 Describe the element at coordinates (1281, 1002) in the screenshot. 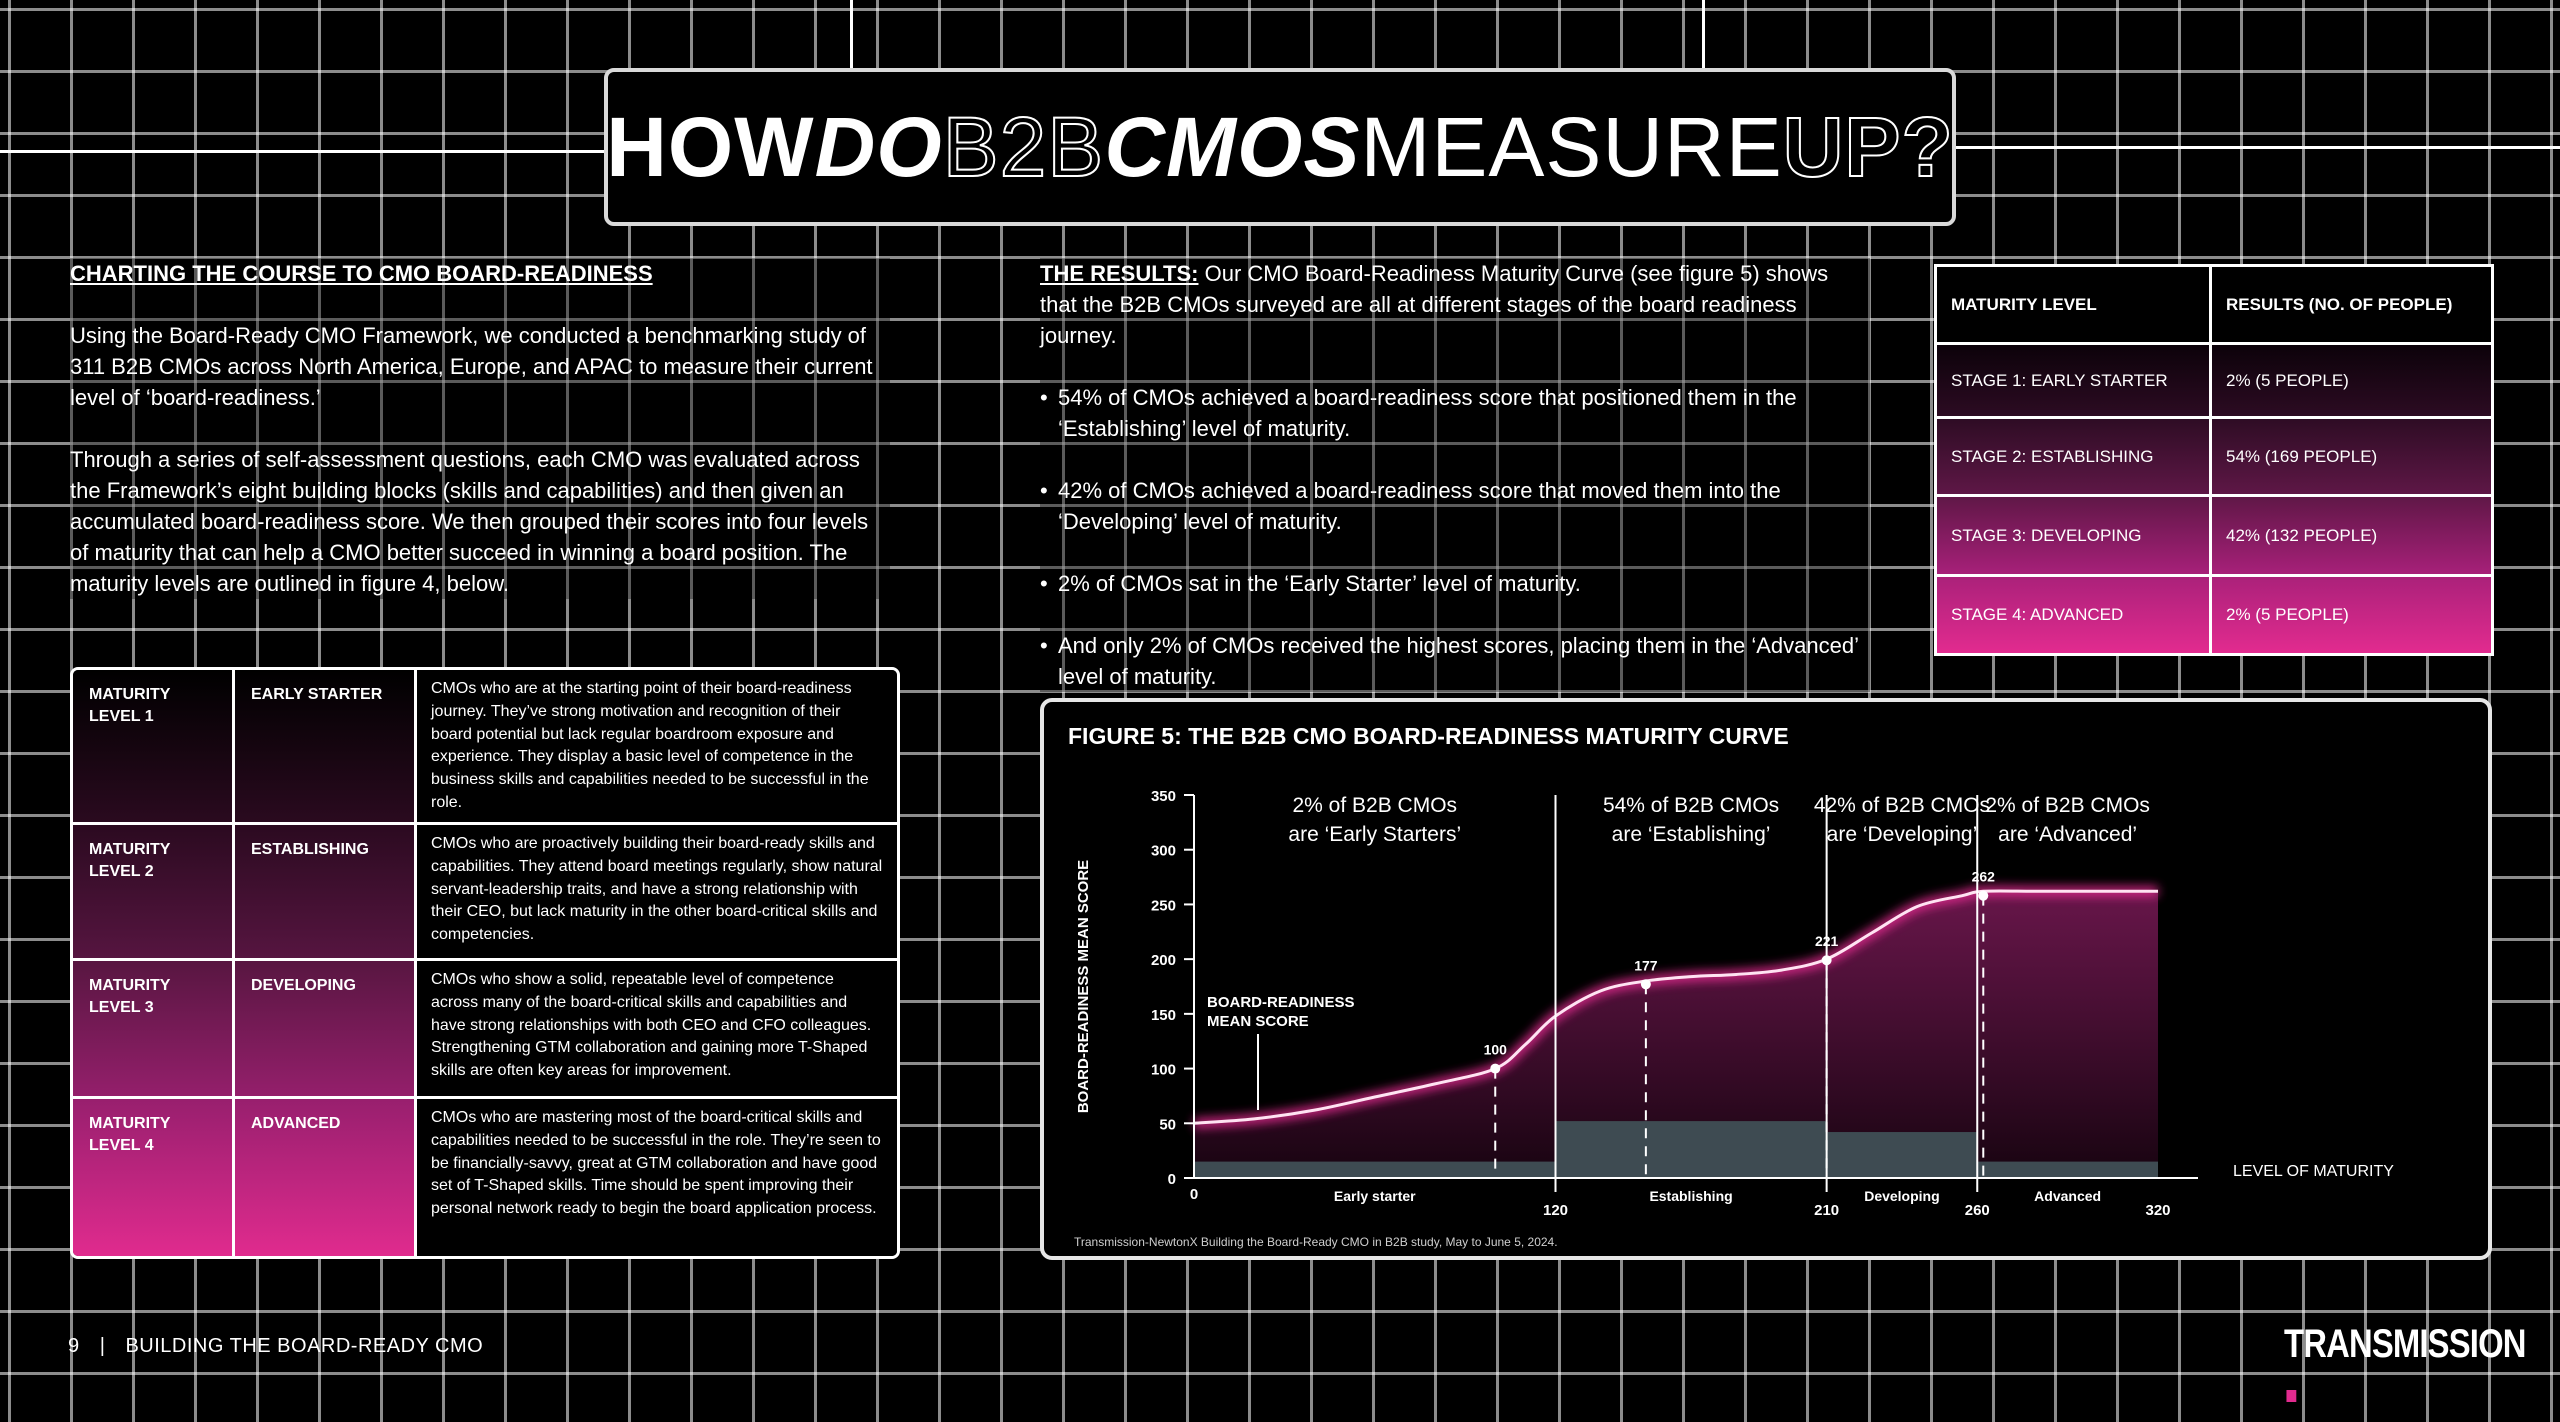

I see `curve-annotation-line1: BOARD-READINESS` at that location.